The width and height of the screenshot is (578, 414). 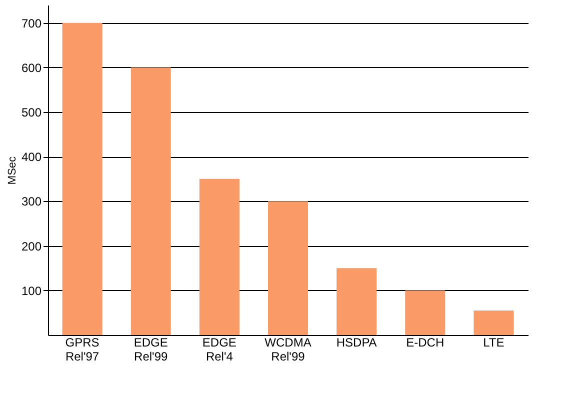 I want to click on y-tick-label: 700, so click(x=31, y=23).